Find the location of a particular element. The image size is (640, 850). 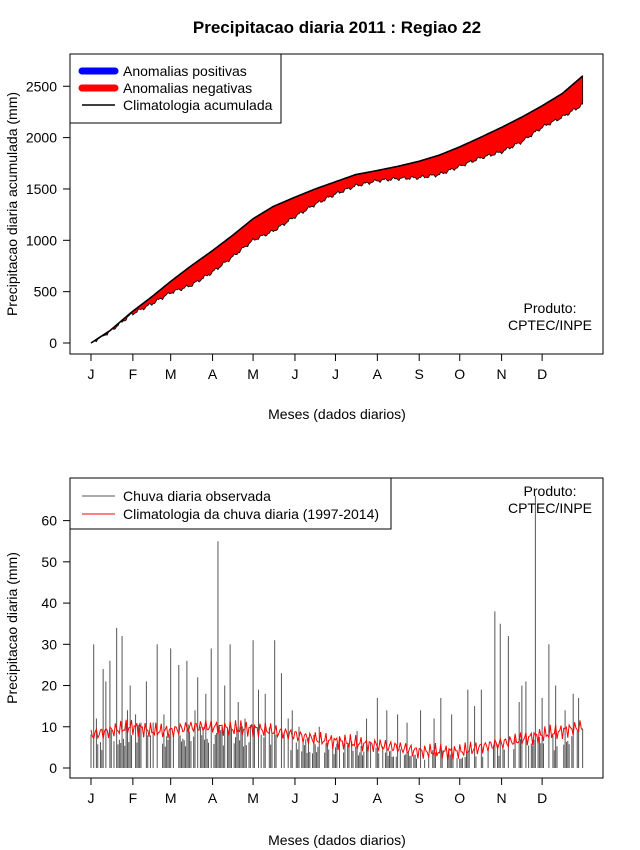

daily-climatology-line is located at coordinates (336, 740).